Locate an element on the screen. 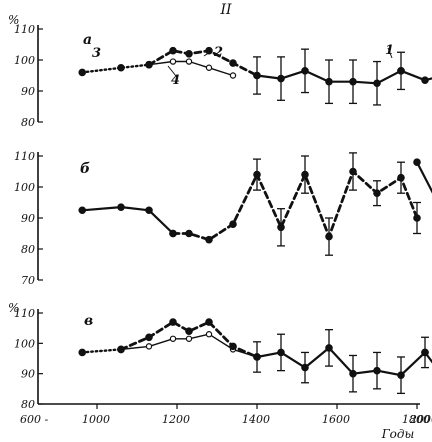 The width and height of the screenshot is (432, 442). series-label-1-leader is located at coordinates (390, 53).